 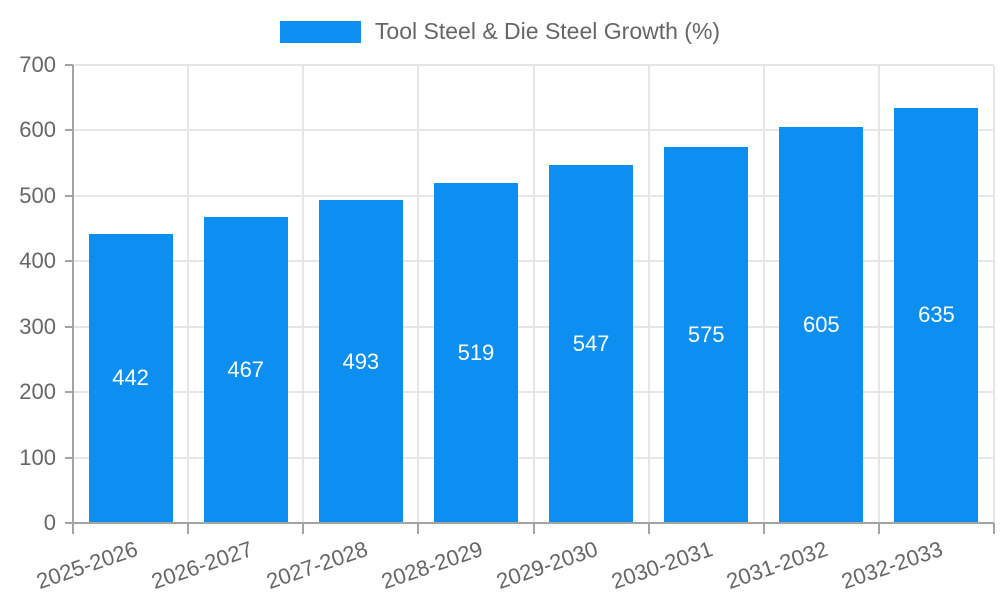 I want to click on y-axis-tick-label: 200, so click(x=37, y=392).